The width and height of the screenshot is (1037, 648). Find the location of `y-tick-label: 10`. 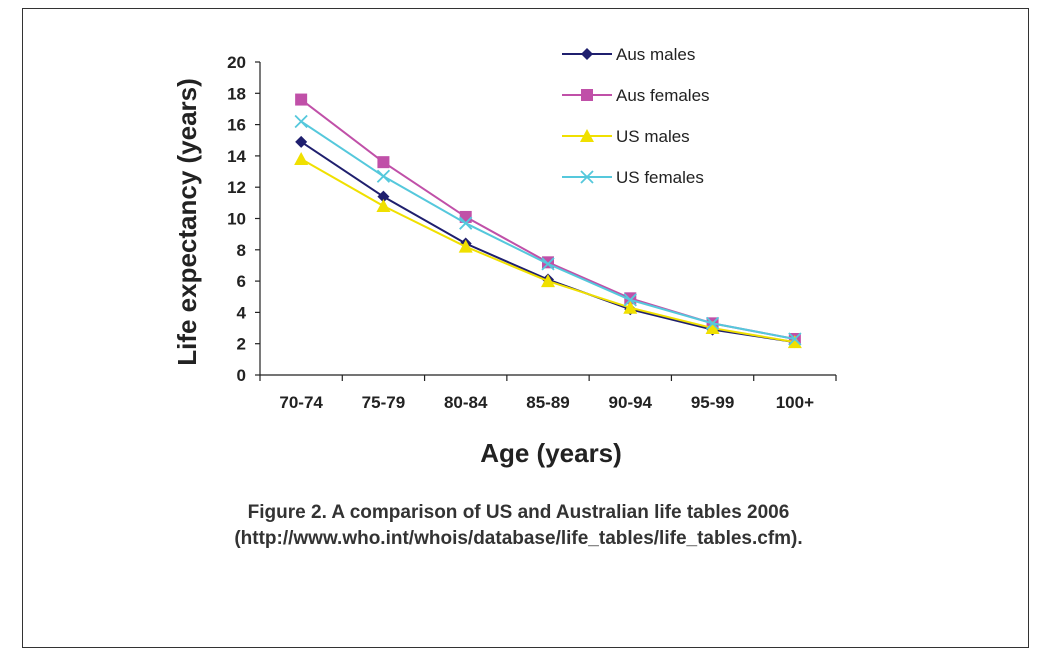

y-tick-label: 10 is located at coordinates (236, 219).